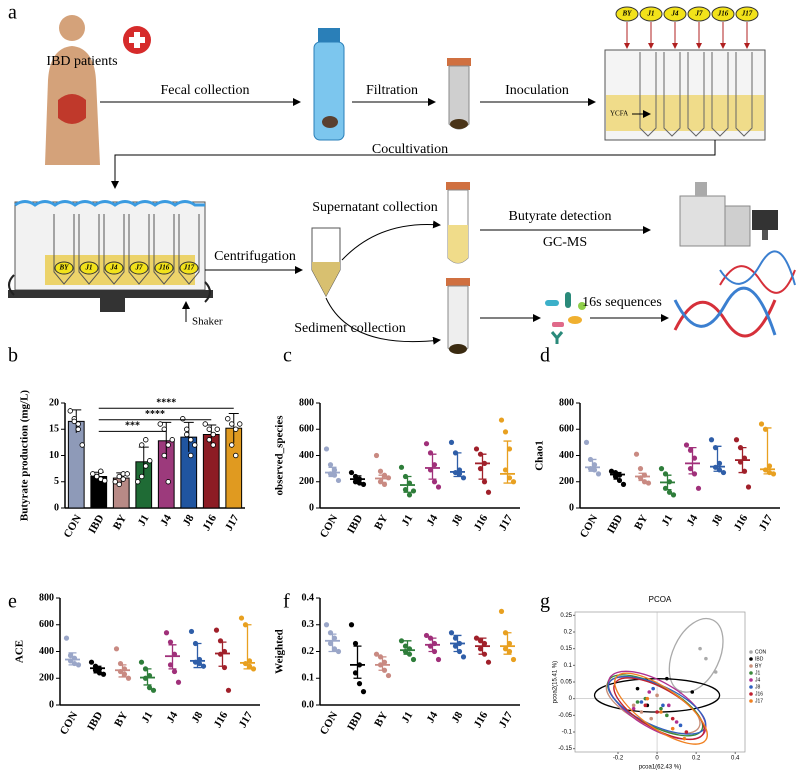 The height and width of the screenshot is (774, 800). Describe the element at coordinates (506, 719) in the screenshot. I see `x-tick-label: J17` at that location.